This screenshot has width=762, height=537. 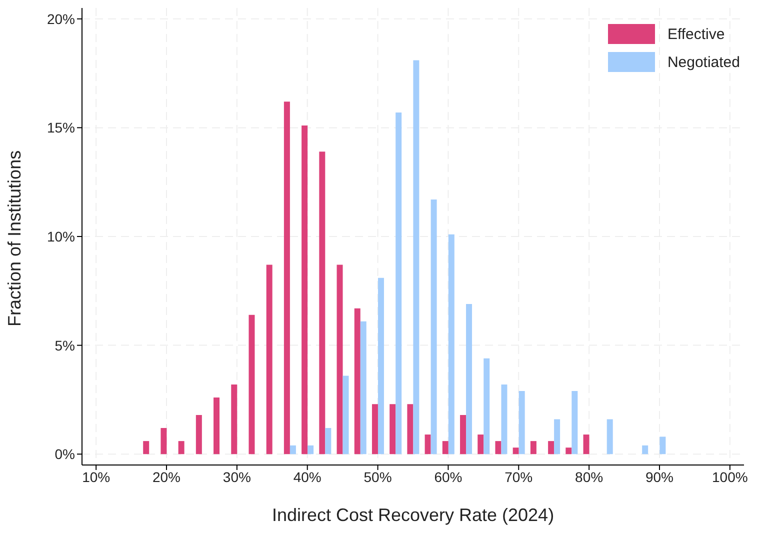 What do you see at coordinates (696, 34) in the screenshot?
I see `legend-label: Effective` at bounding box center [696, 34].